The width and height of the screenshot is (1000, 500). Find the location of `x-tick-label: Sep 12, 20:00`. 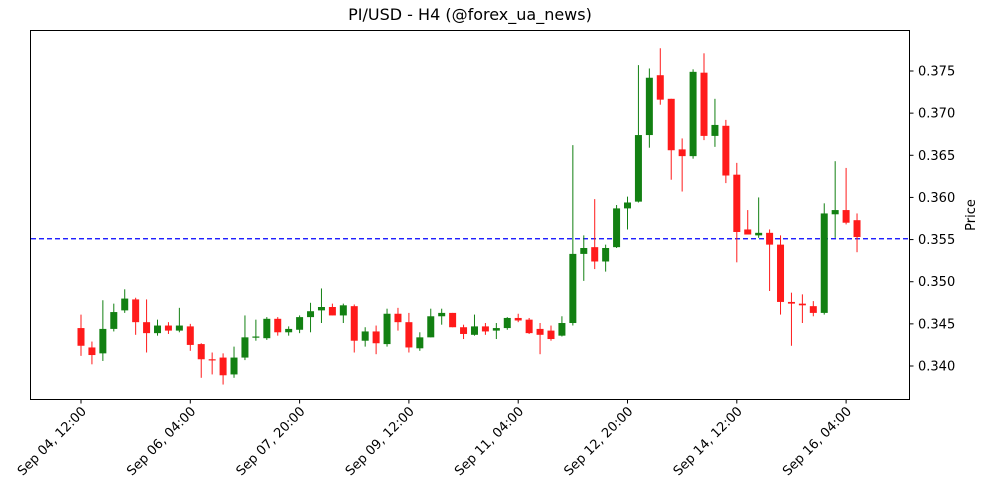

x-tick-label: Sep 12, 20:00 is located at coordinates (598, 441).